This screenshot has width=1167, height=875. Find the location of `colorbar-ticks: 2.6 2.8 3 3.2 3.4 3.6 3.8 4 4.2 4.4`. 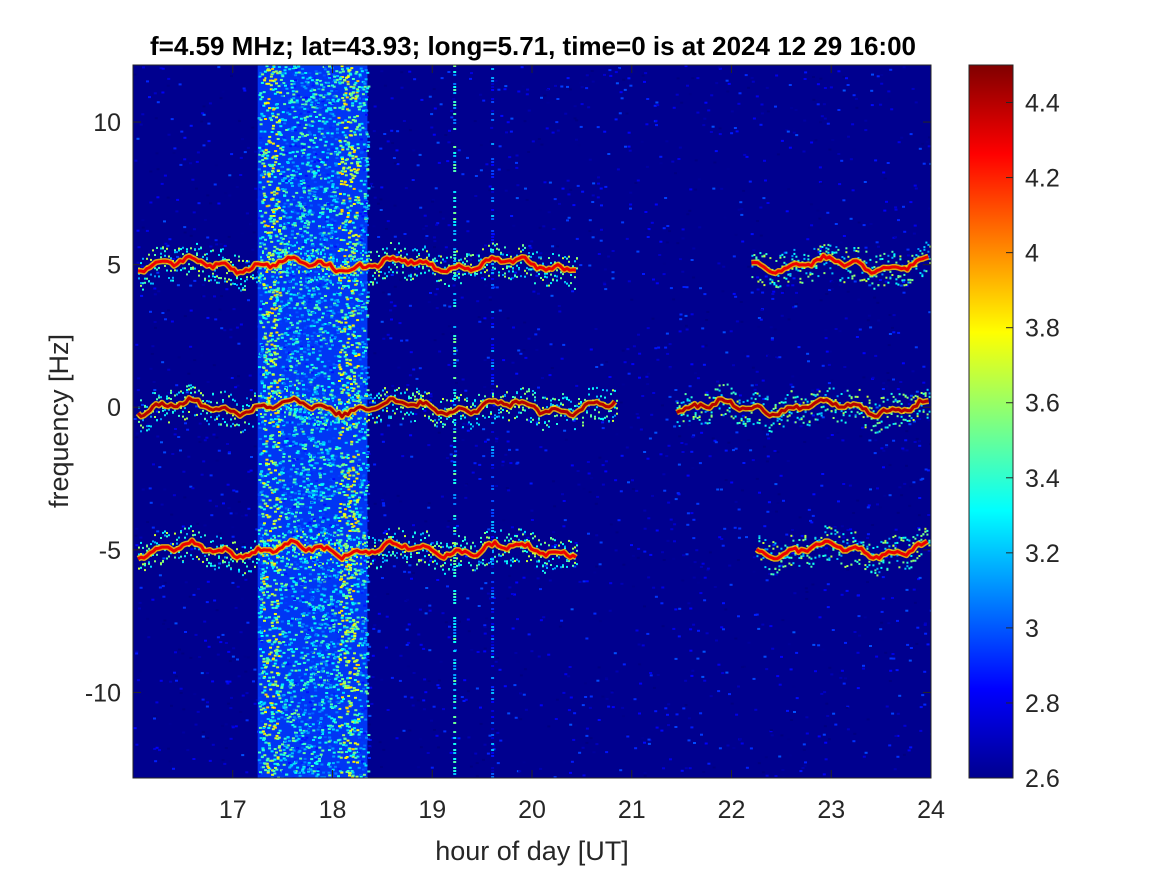

colorbar-ticks: 2.6 2.8 3 3.2 3.4 3.6 3.8 4 4.2 4.4 is located at coordinates (1033, 441).